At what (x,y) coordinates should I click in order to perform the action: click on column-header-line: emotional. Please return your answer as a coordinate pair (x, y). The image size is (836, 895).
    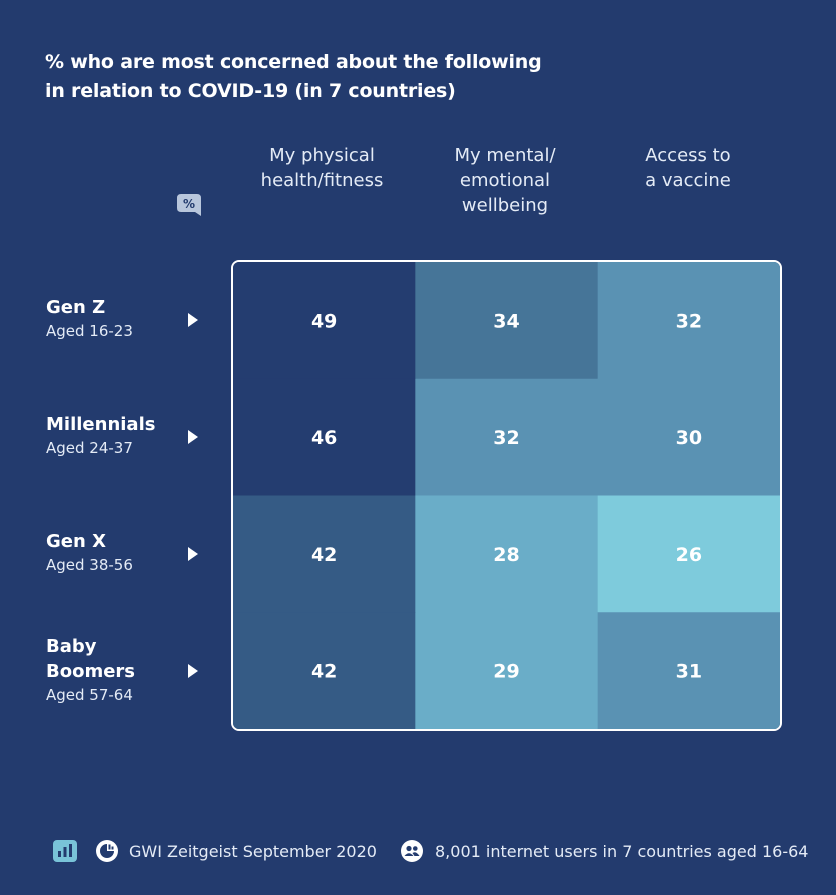
    Looking at the image, I should click on (505, 180).